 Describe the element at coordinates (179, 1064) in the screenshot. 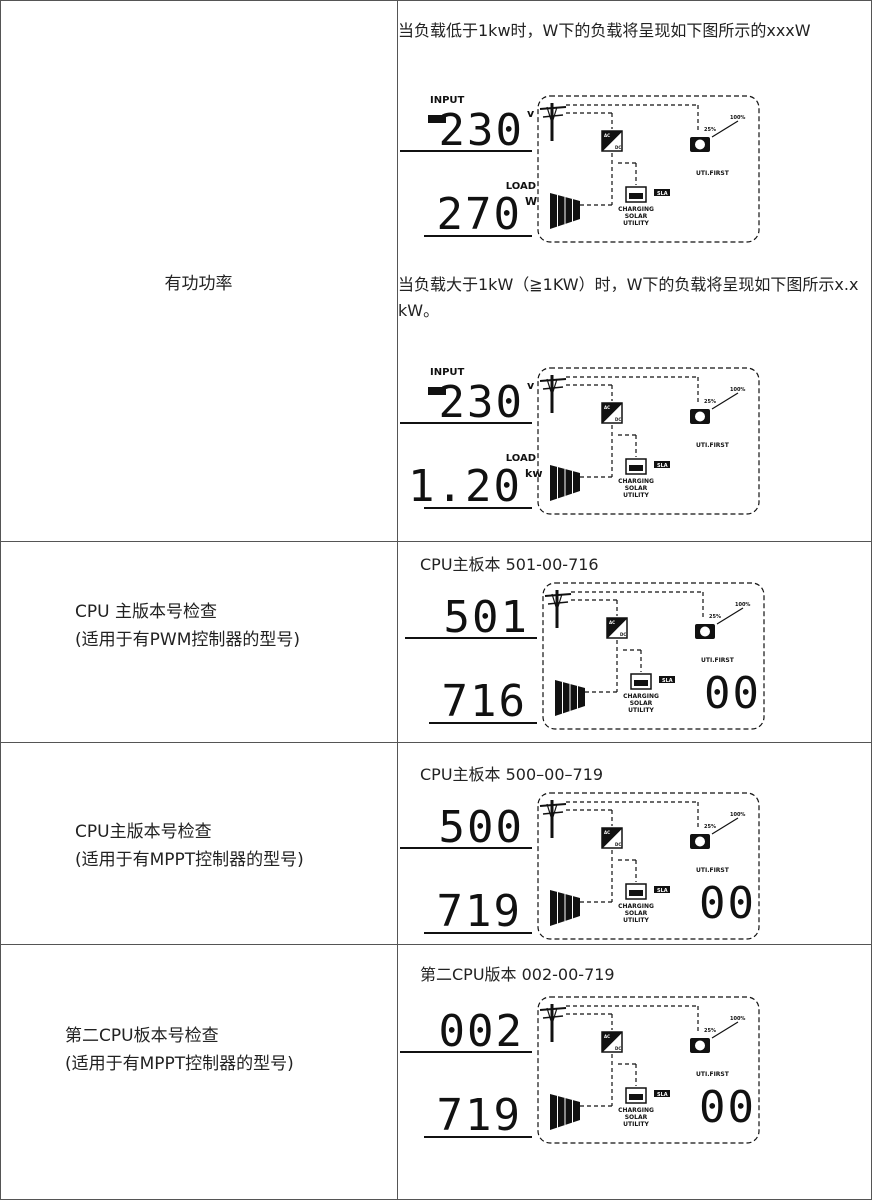

I see `row-label: (适用于有MPPT控制器的型号)` at that location.